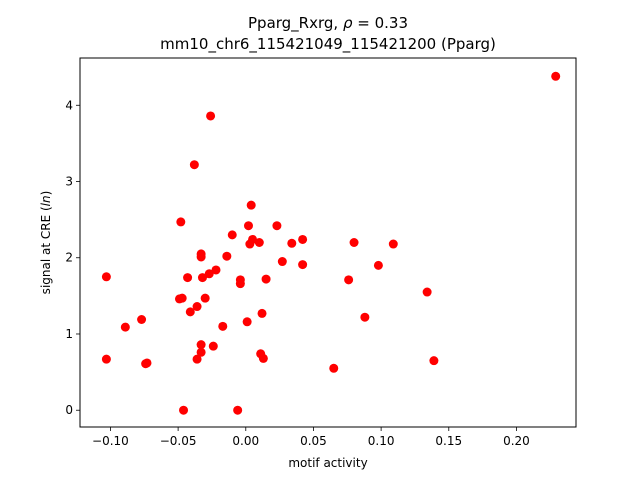 This screenshot has width=640, height=480. Describe the element at coordinates (69, 334) in the screenshot. I see `y-tick-label: 1` at that location.